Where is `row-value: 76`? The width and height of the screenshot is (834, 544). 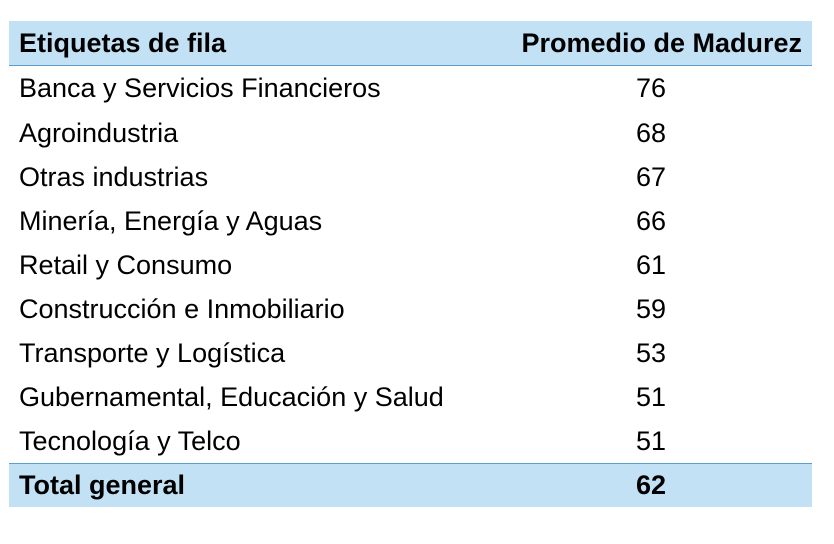
row-value: 76 is located at coordinates (650, 88).